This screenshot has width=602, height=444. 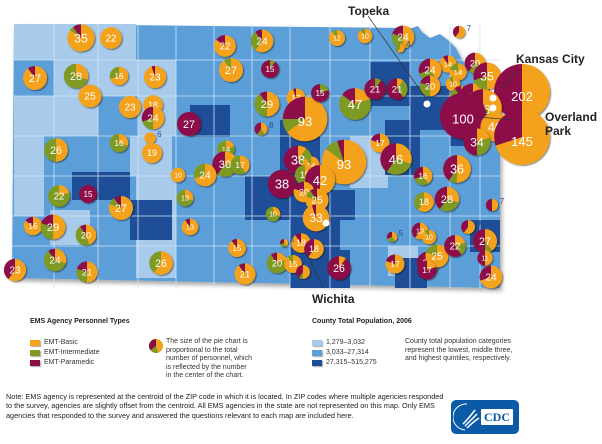 What do you see at coordinates (271, 125) in the screenshot?
I see `agency-personnel-count: 8` at bounding box center [271, 125].